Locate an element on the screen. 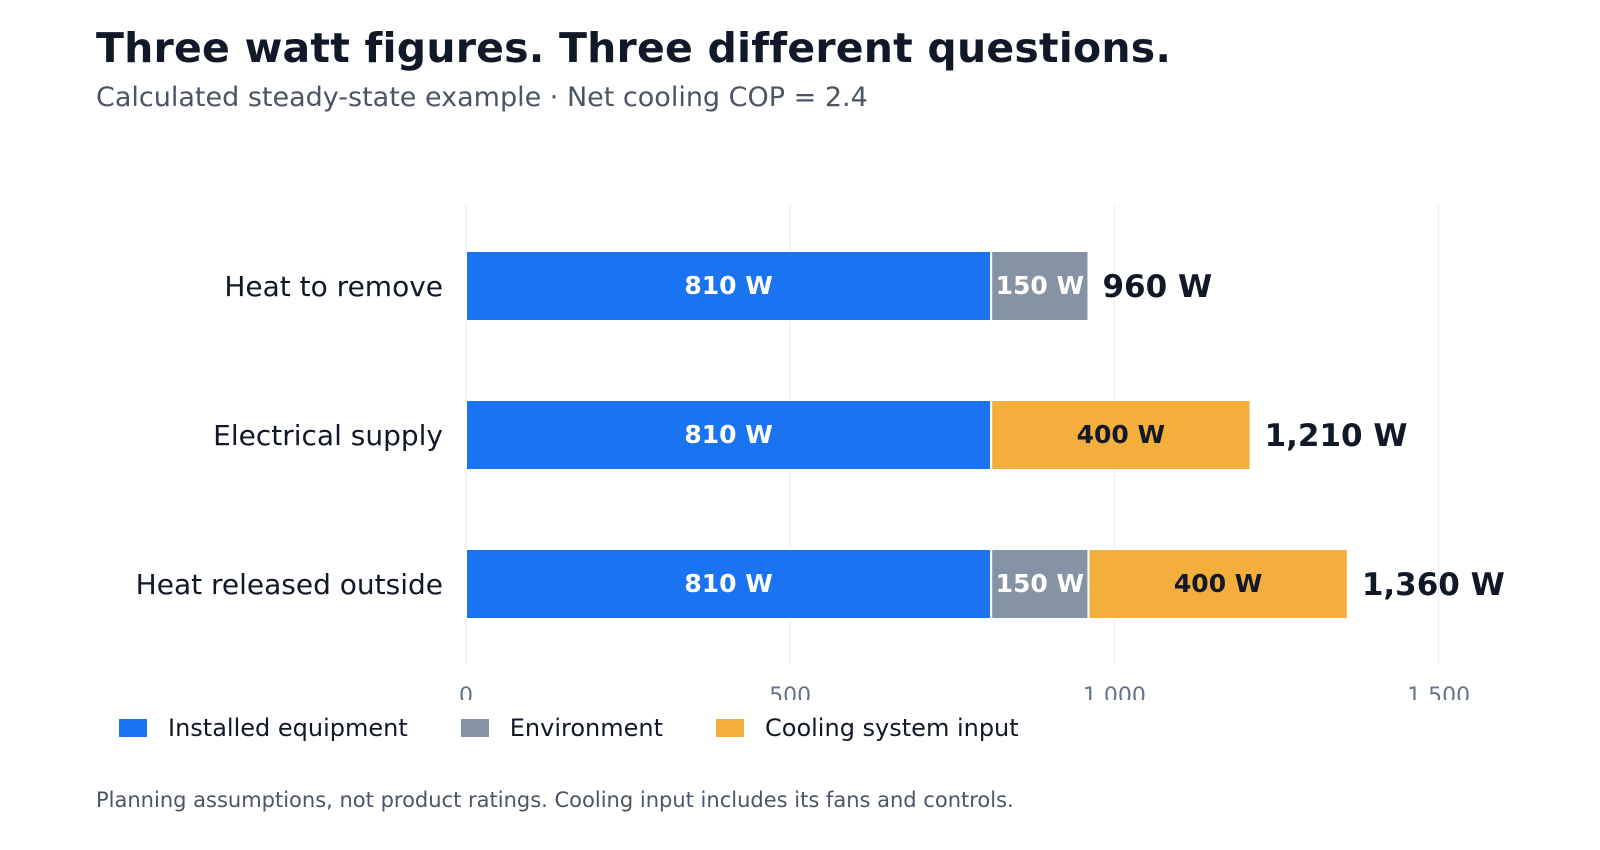 The image size is (1600, 850). category-label: Heat released outside is located at coordinates (289, 584).